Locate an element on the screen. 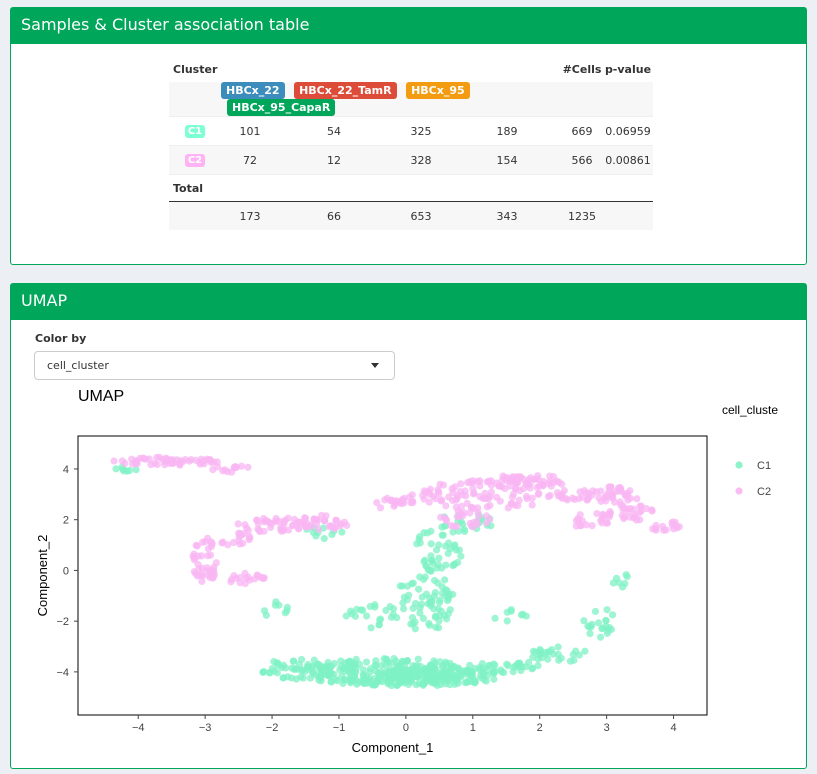 Image resolution: width=817 pixels, height=774 pixels. association-box-title: Samples & Cluster association table is located at coordinates (408, 26).